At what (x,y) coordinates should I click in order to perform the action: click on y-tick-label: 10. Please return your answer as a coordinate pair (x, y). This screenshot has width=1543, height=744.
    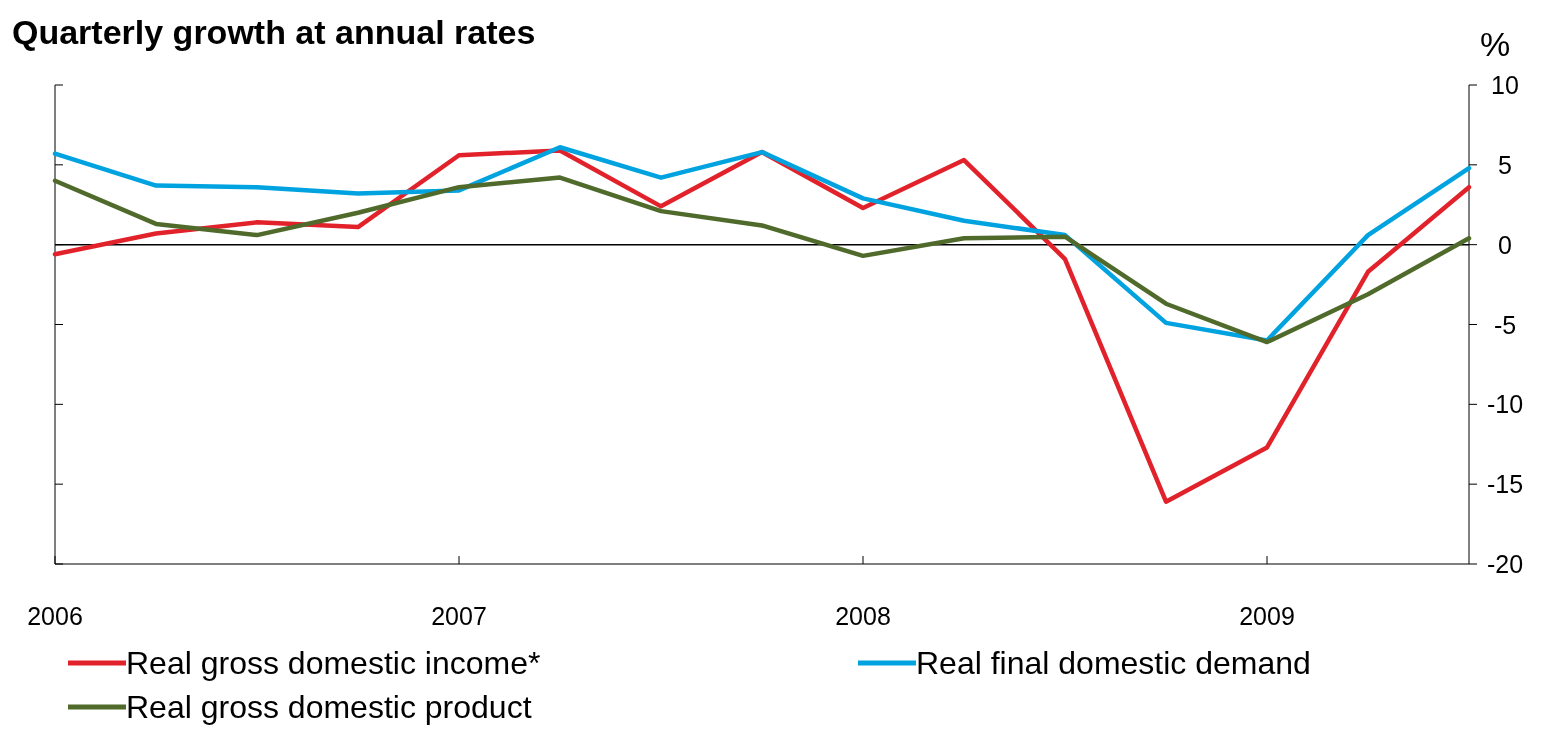
    Looking at the image, I should click on (1505, 85).